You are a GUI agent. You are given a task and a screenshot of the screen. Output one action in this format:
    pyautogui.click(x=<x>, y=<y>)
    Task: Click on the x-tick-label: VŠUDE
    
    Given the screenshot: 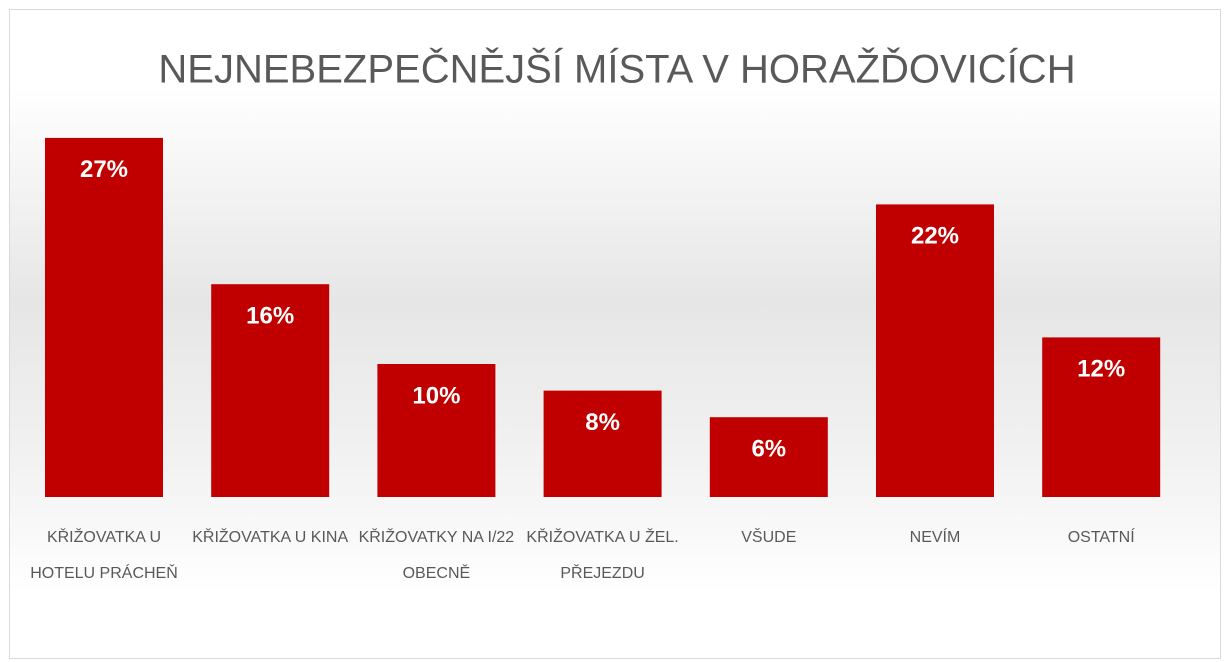 What is the action you would take?
    pyautogui.click(x=769, y=537)
    